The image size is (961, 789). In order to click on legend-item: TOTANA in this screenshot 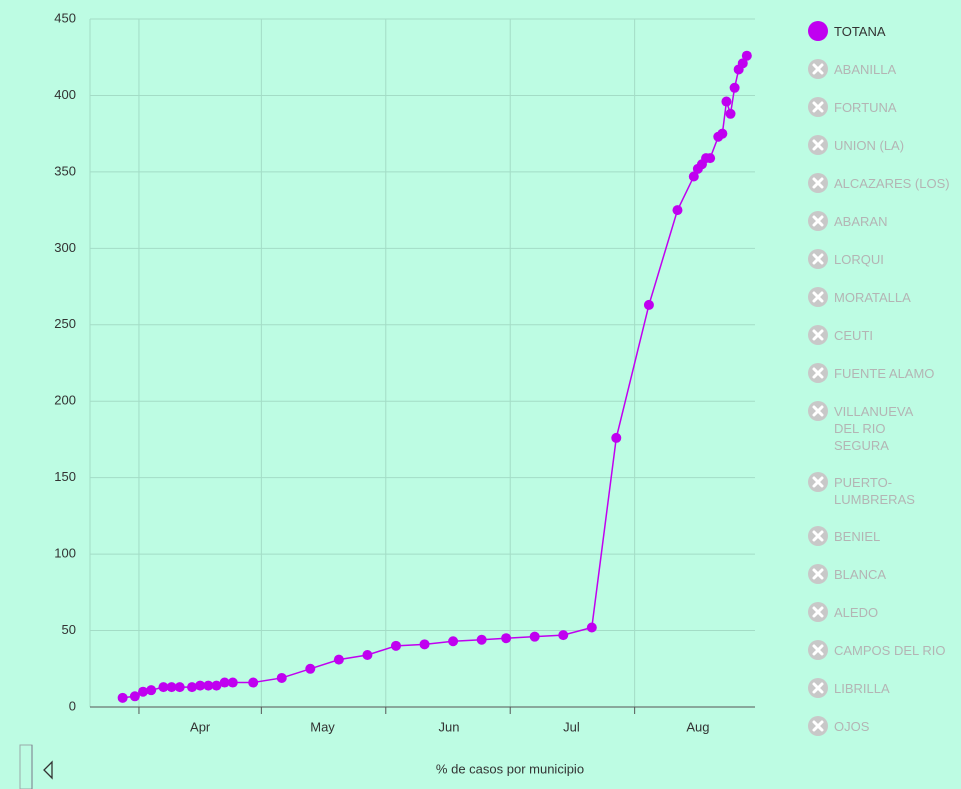, I will do `click(884, 31)`.